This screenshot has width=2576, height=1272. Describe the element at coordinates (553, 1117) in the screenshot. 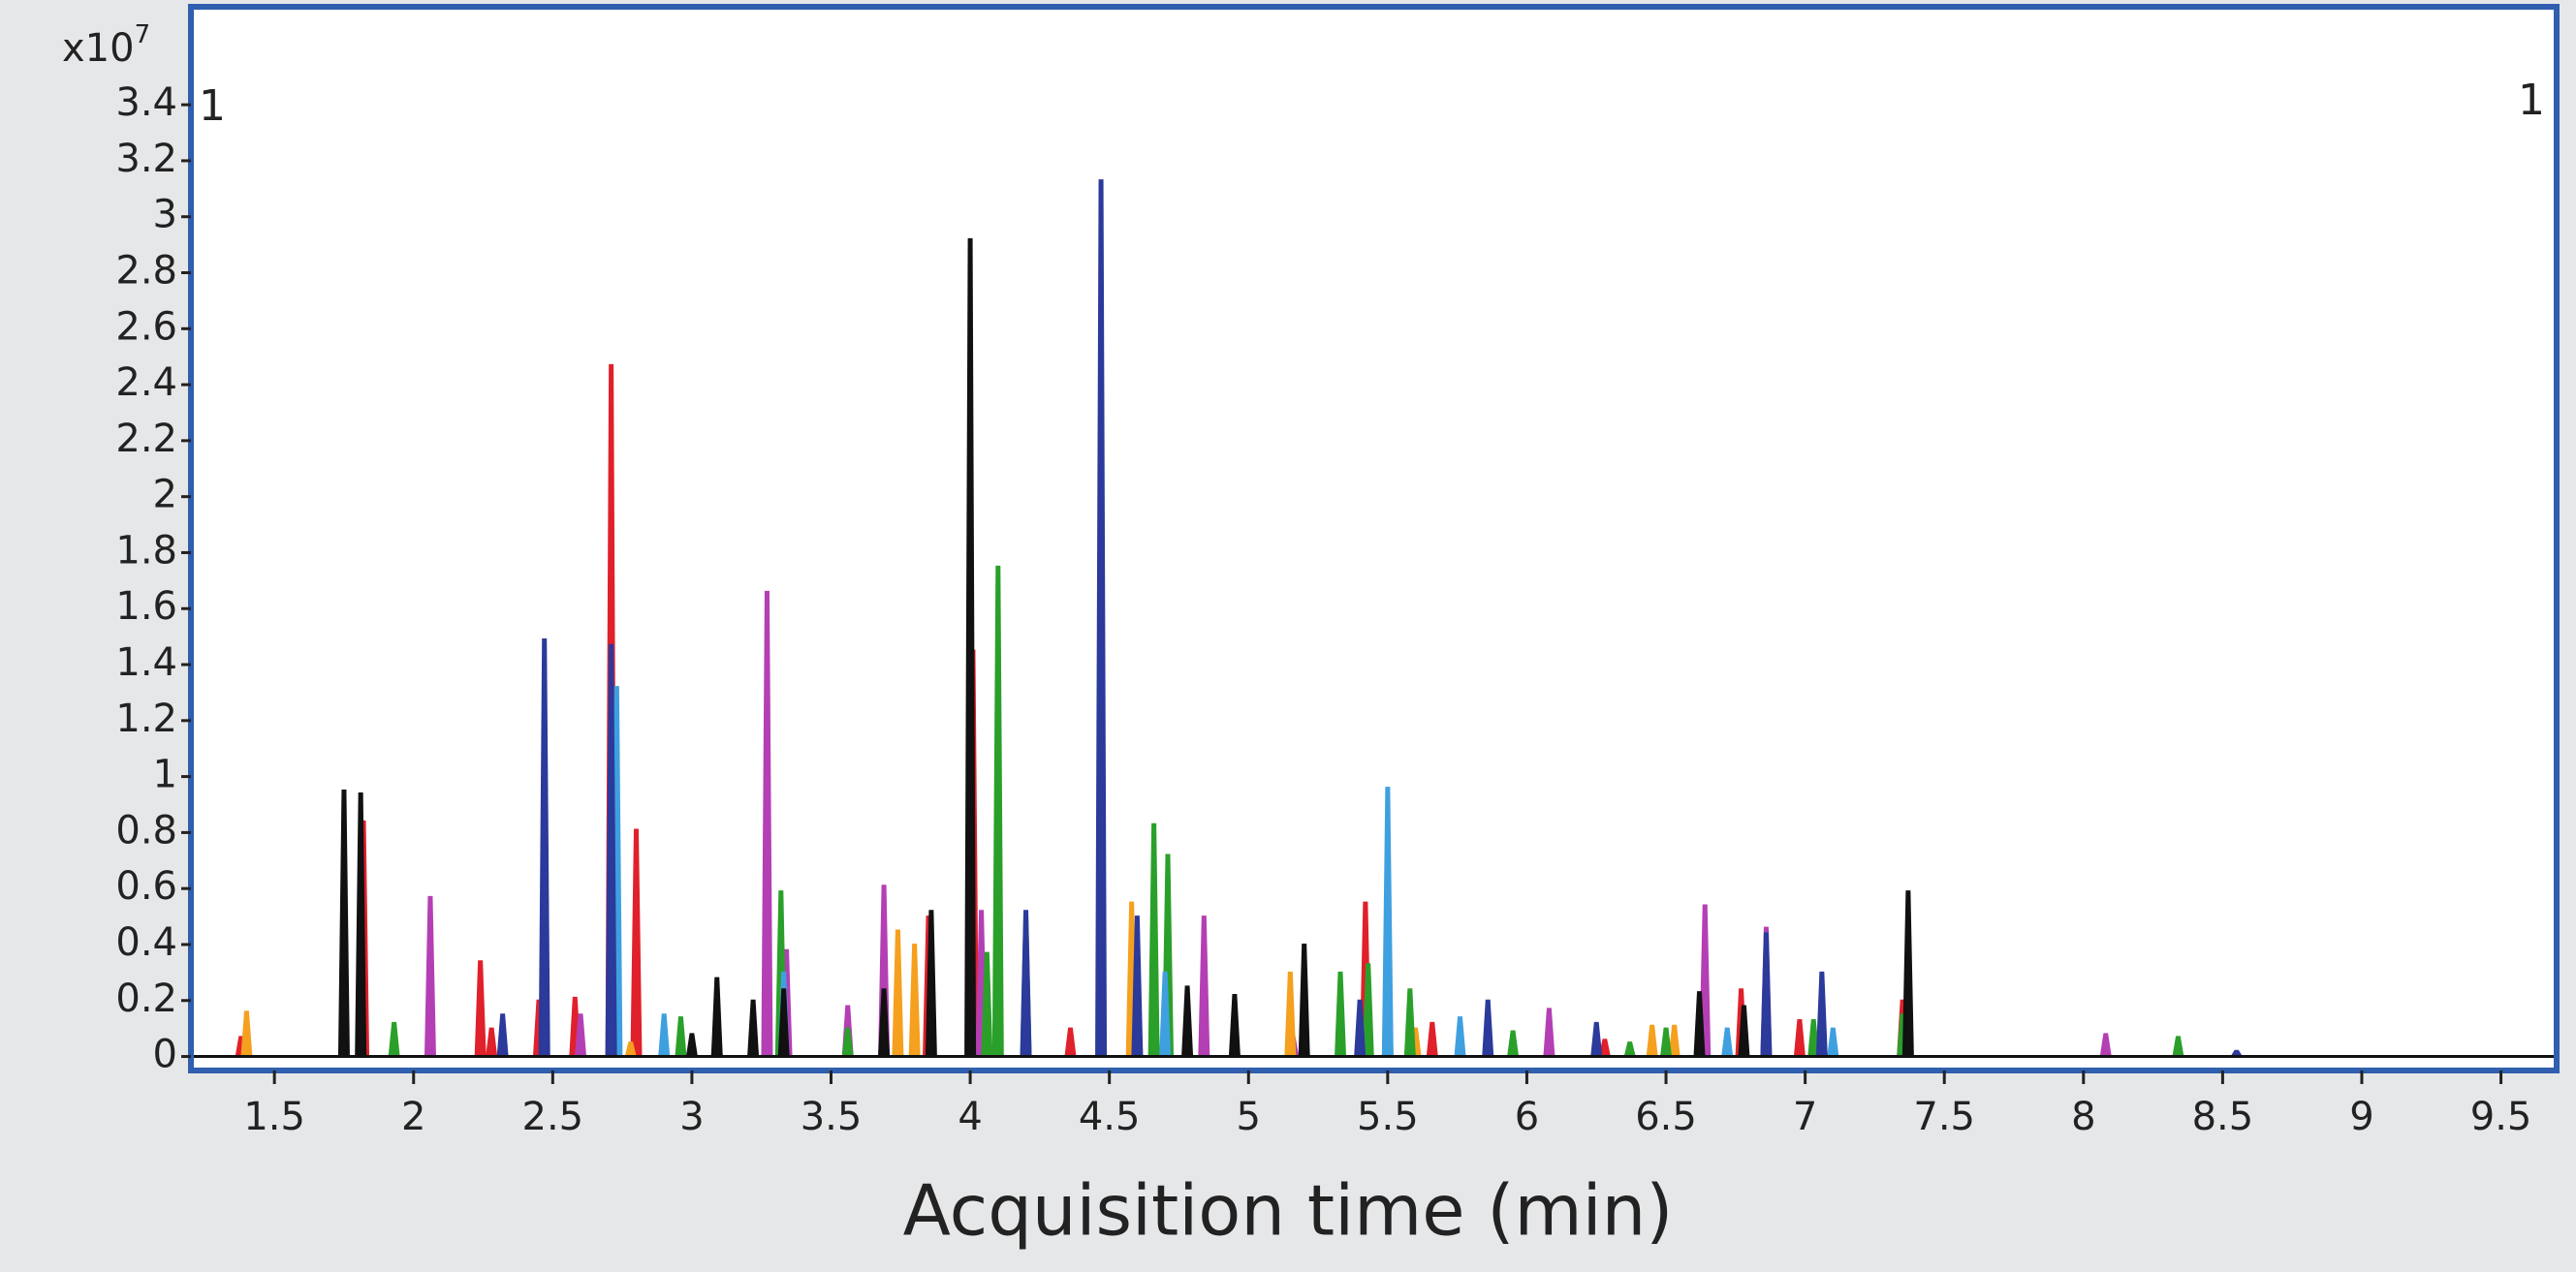

I see `x-tick-label: 2.5` at that location.